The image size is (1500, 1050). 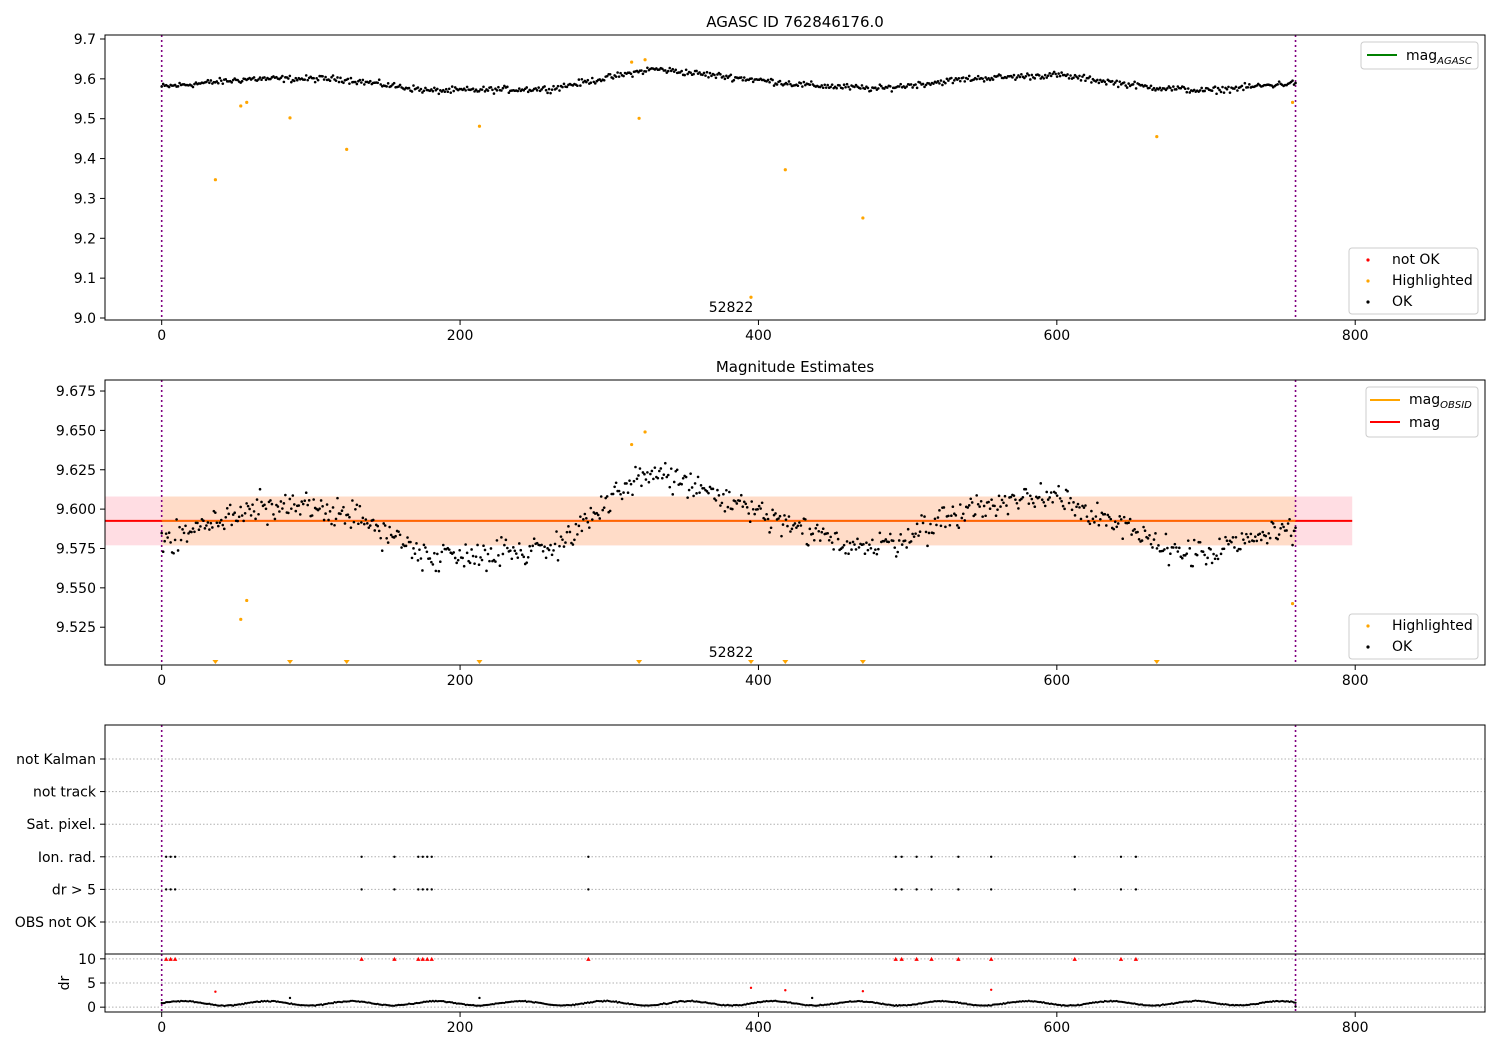 I want to click on highlighted-point, so click(x=479, y=126).